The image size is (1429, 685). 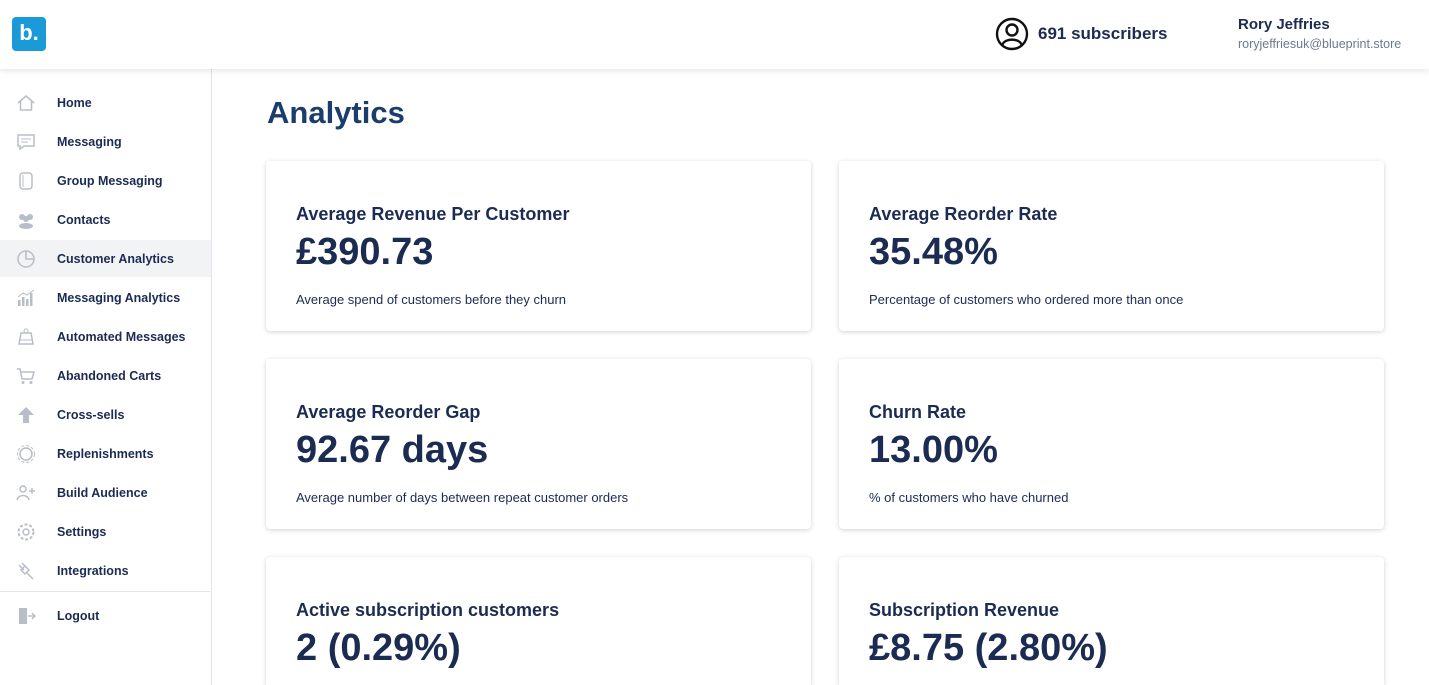 What do you see at coordinates (1320, 44) in the screenshot?
I see `user-email: roryjeffriesuk@blueprint.store` at bounding box center [1320, 44].